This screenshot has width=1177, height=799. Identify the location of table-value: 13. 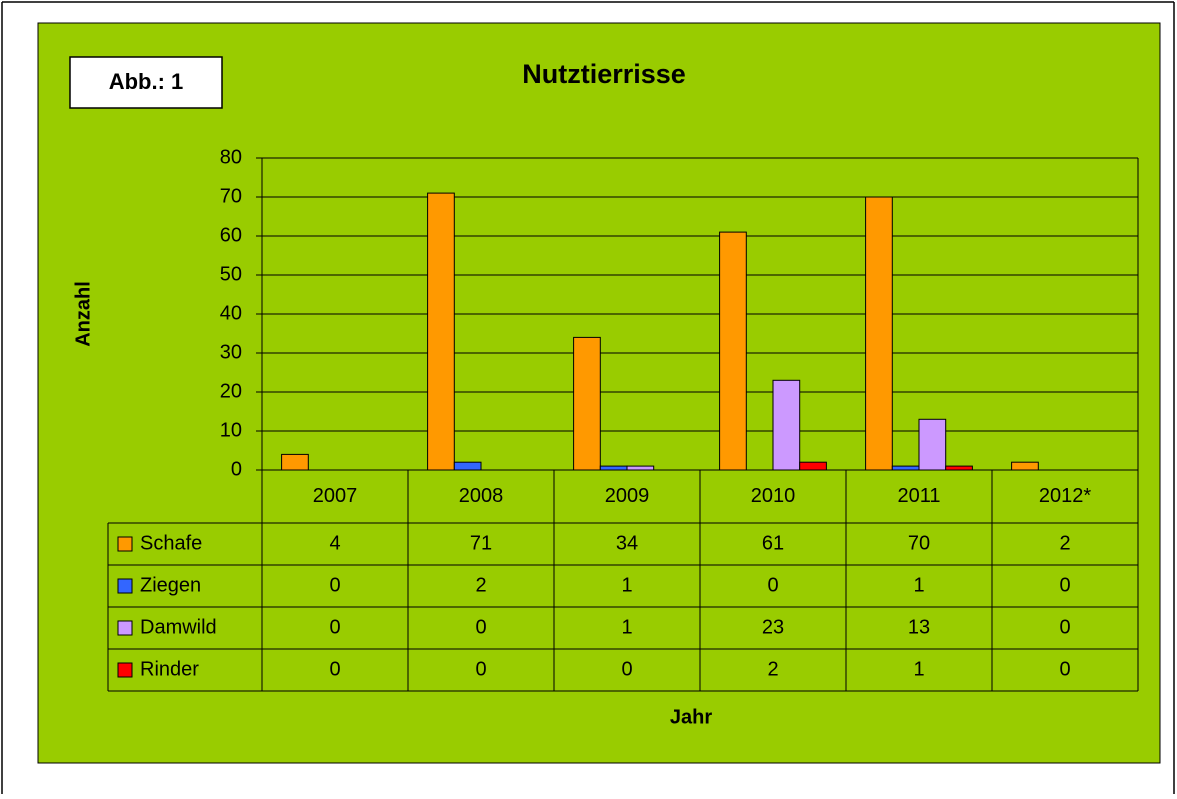
(919, 627).